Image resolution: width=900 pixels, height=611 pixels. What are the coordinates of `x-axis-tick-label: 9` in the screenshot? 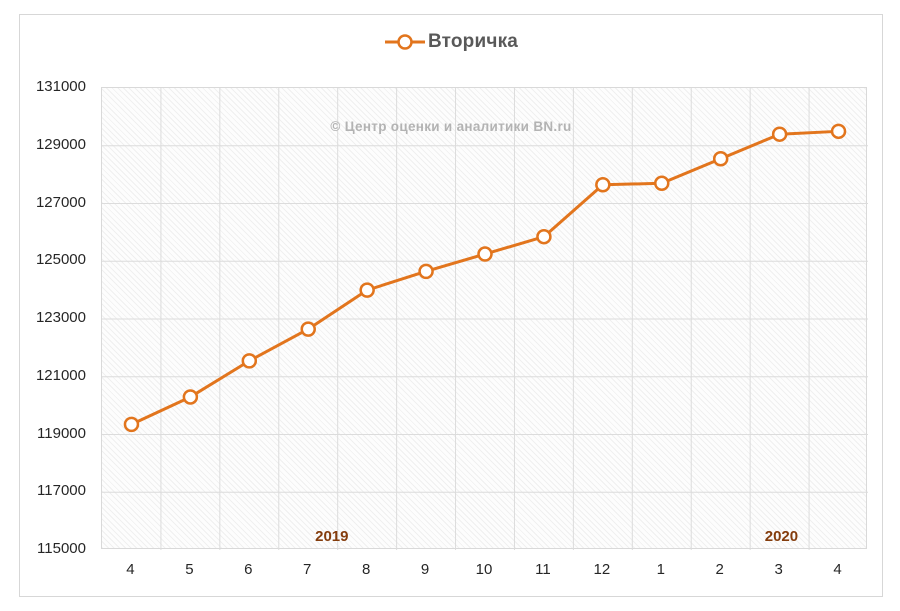 It's located at (425, 569).